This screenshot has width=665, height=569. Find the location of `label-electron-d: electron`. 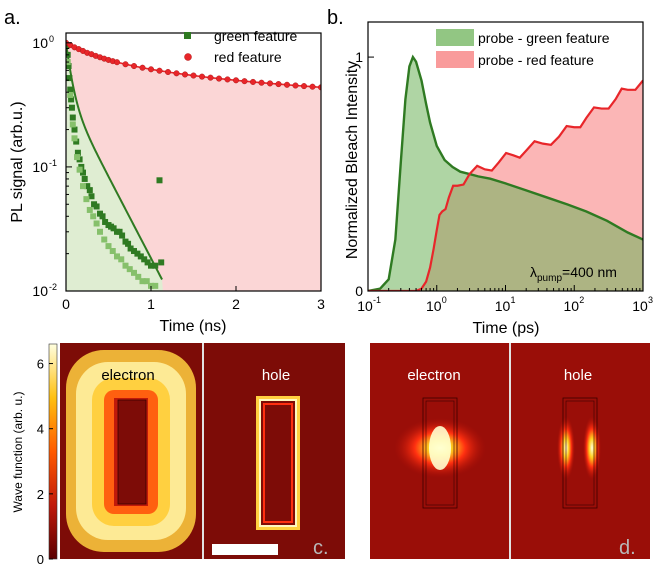

label-electron-d: electron is located at coordinates (433, 375).